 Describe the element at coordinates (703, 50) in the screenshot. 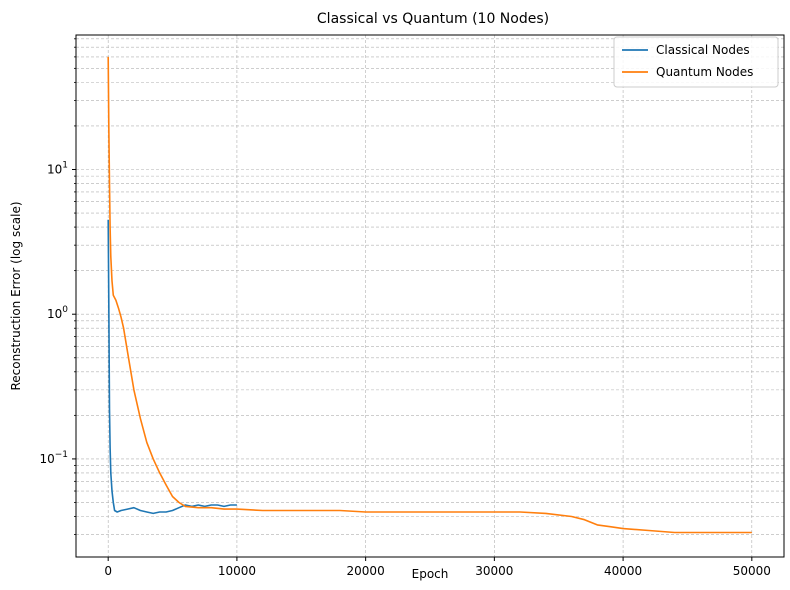

I see `legend-label-classical: Classical Nodes` at that location.